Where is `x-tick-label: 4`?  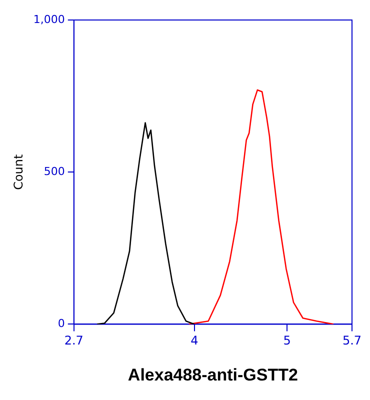 x-tick-label: 4 is located at coordinates (194, 341).